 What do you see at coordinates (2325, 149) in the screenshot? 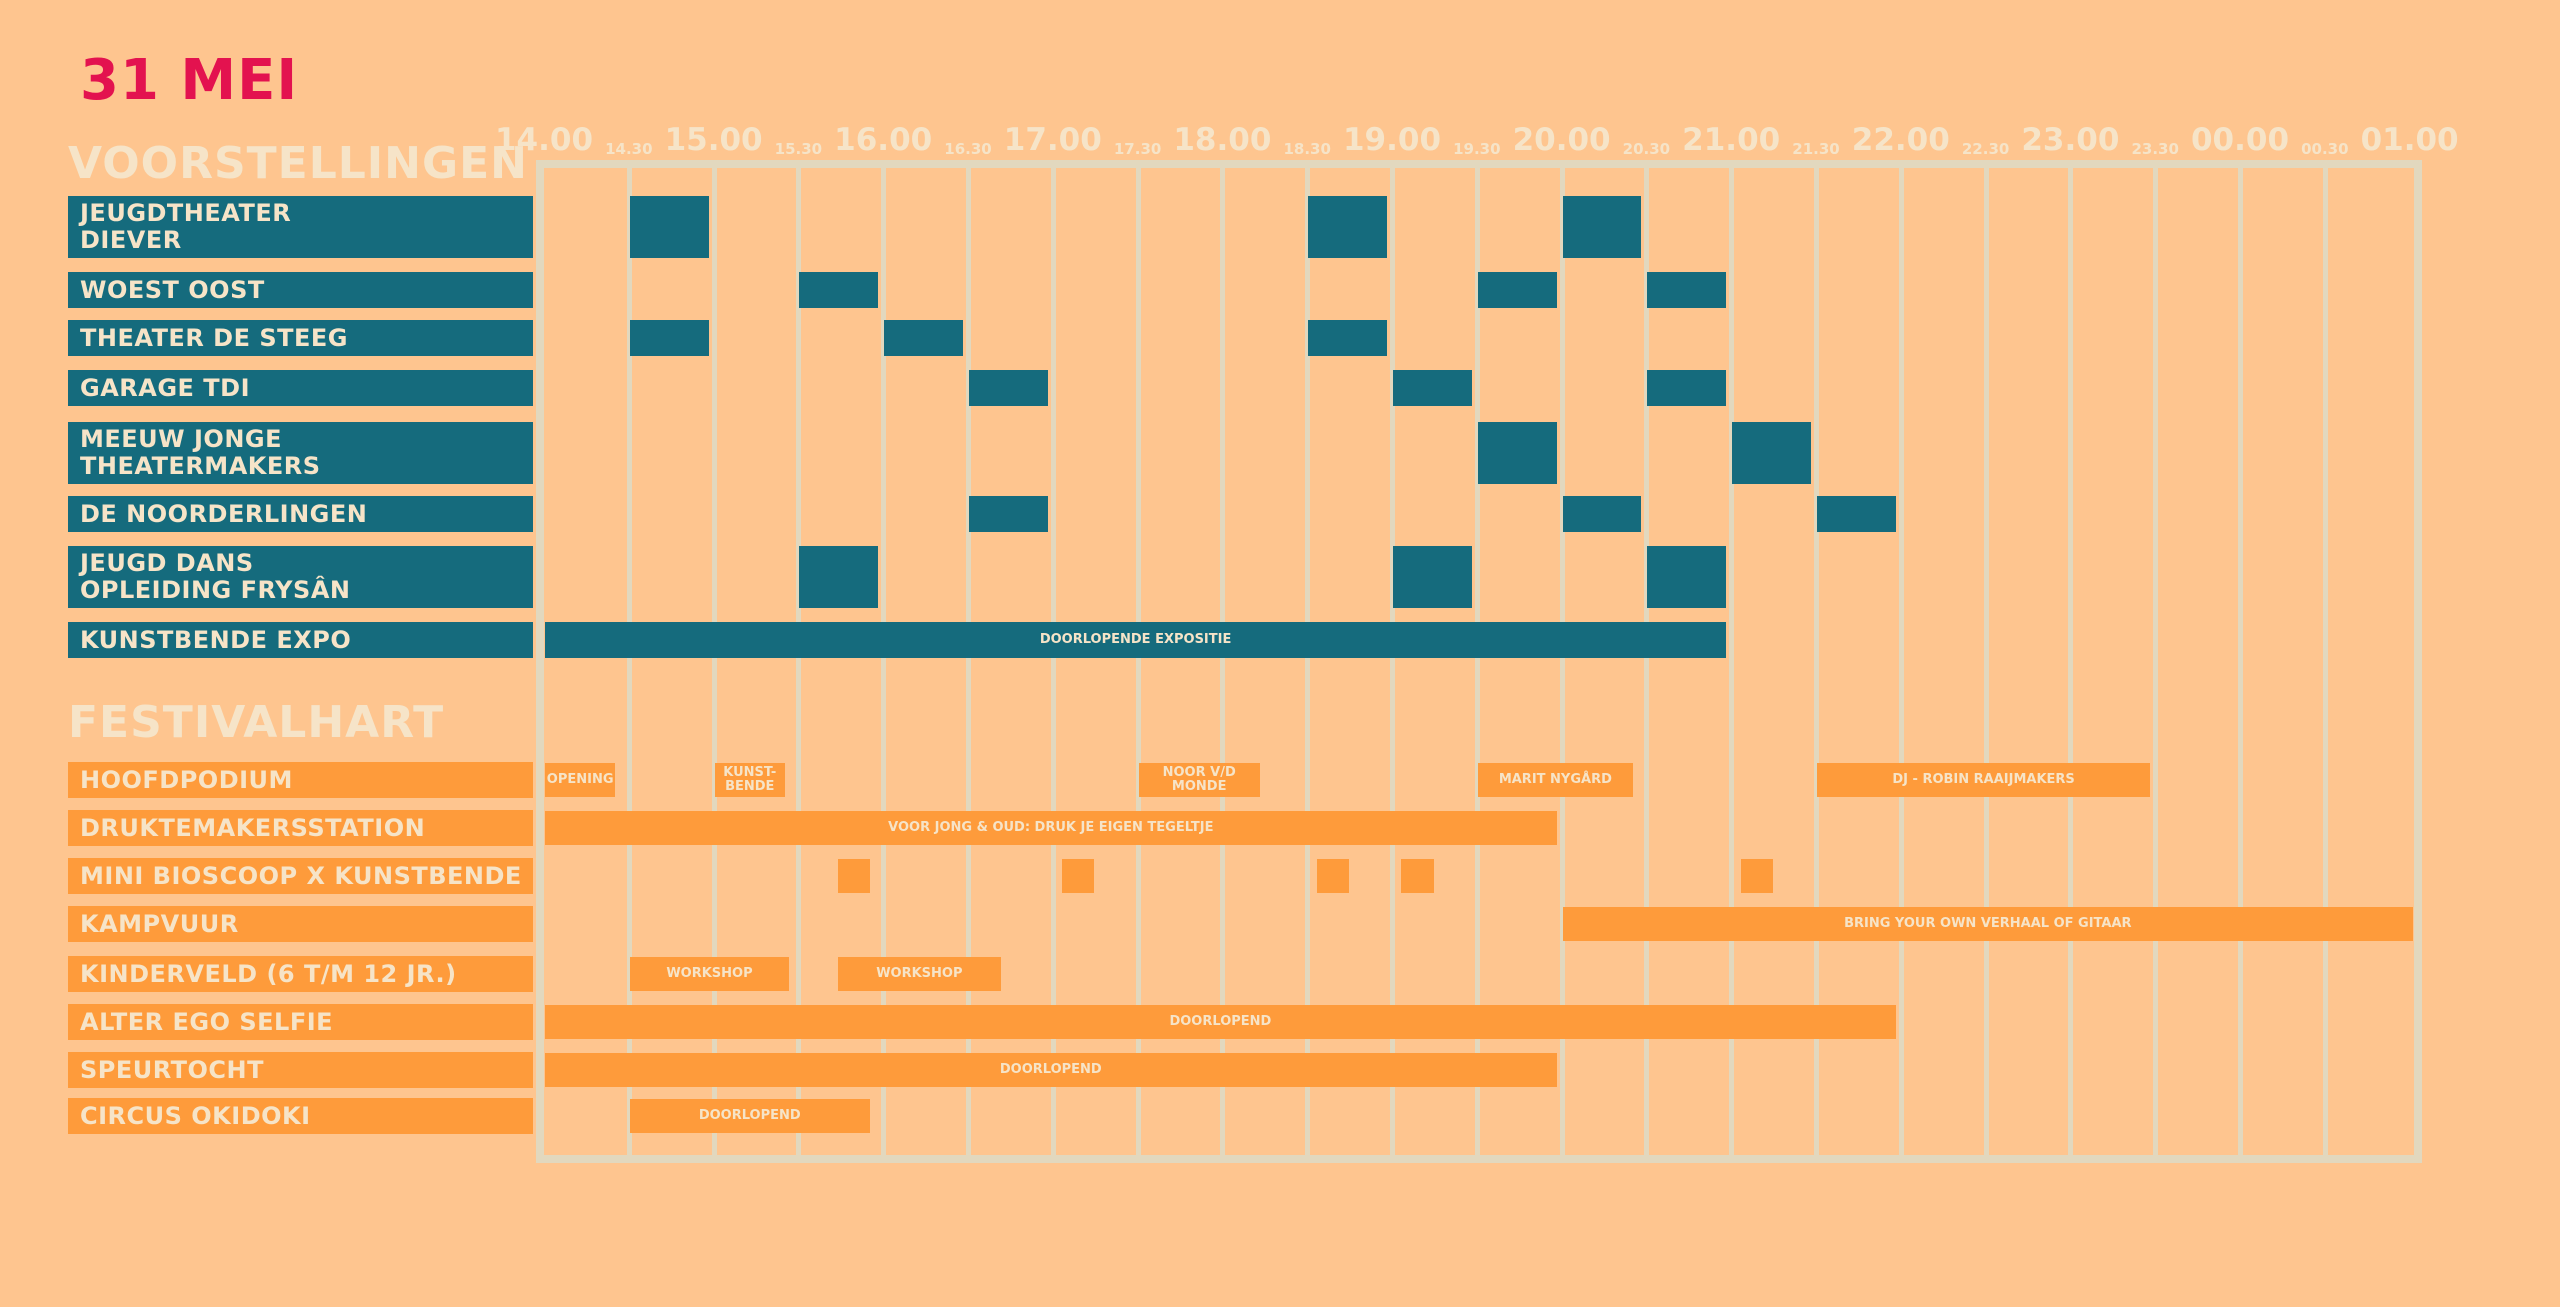
I see `time-label: 00.30` at bounding box center [2325, 149].